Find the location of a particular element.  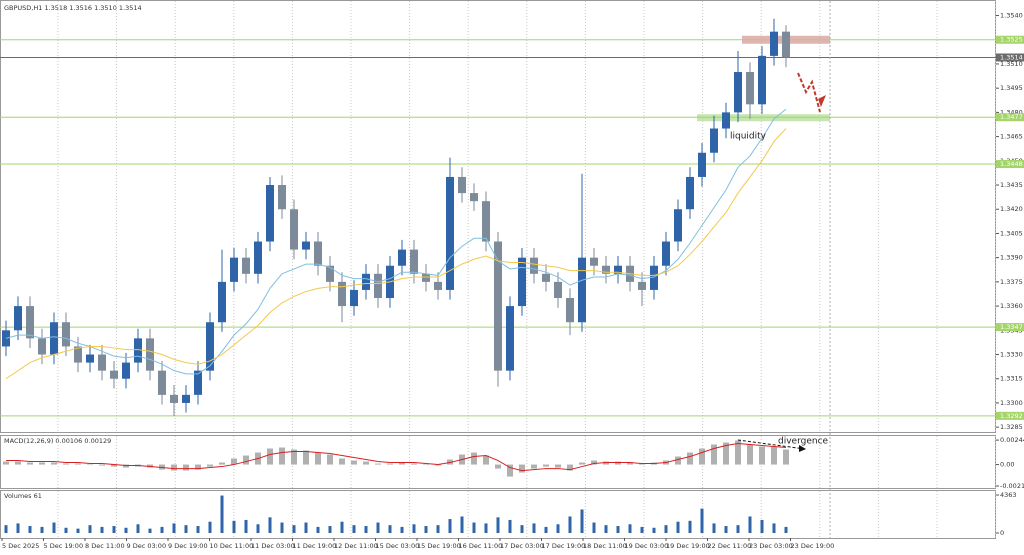

level-label-box is located at coordinates (1010, 327).